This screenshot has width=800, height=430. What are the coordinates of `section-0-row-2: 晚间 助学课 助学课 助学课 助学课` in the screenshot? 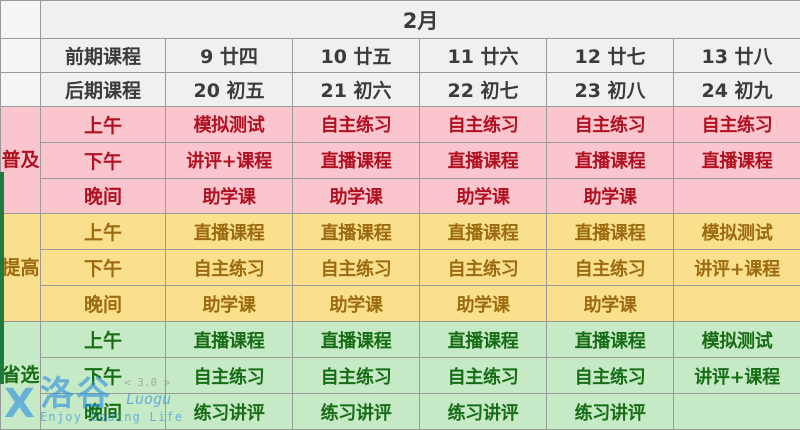 It's located at (400, 196).